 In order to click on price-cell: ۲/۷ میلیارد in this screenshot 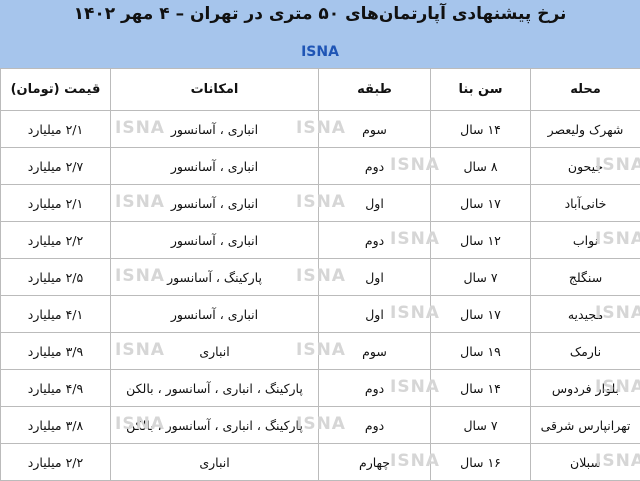, I will do `click(56, 166)`.